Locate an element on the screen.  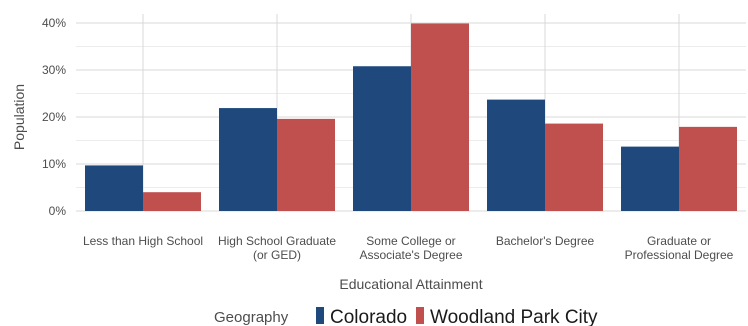
legend-label-woodland-park-city: Woodland Park City is located at coordinates (514, 316).